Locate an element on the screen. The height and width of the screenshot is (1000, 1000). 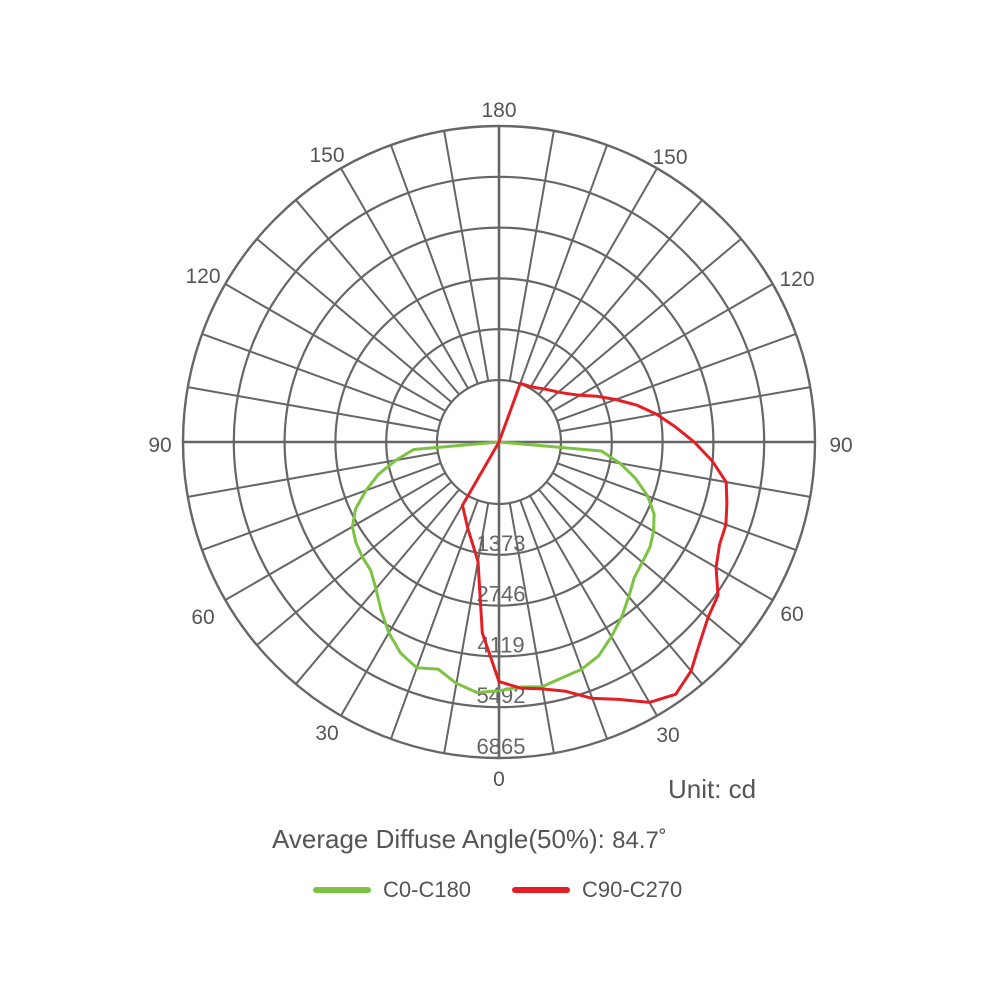
angle-label-90-left: 90 is located at coordinates (159, 445).